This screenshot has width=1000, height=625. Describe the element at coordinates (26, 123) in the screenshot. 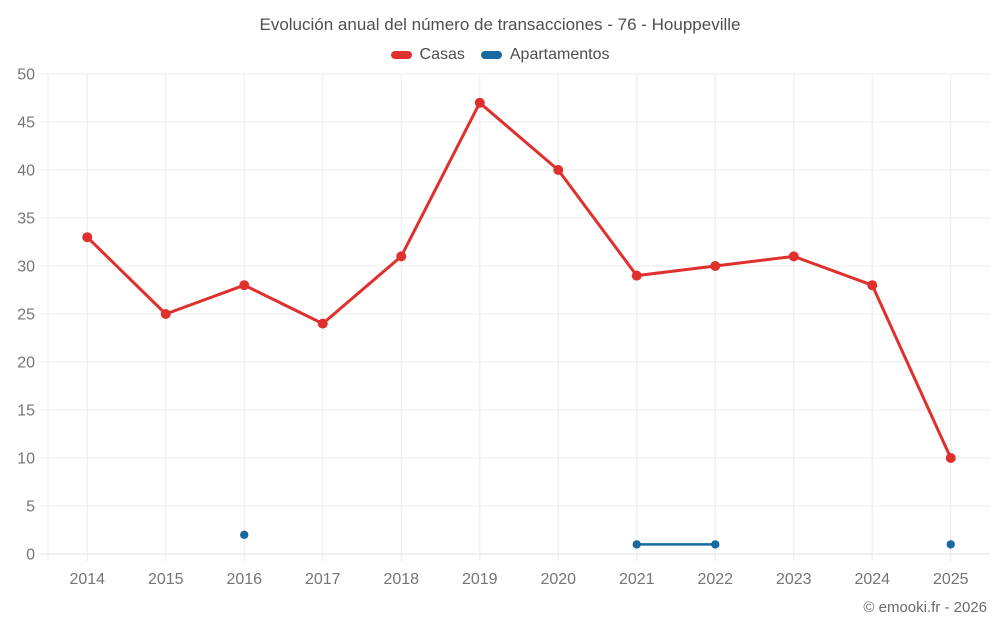

I see `y-axis-tick-label: 45` at that location.